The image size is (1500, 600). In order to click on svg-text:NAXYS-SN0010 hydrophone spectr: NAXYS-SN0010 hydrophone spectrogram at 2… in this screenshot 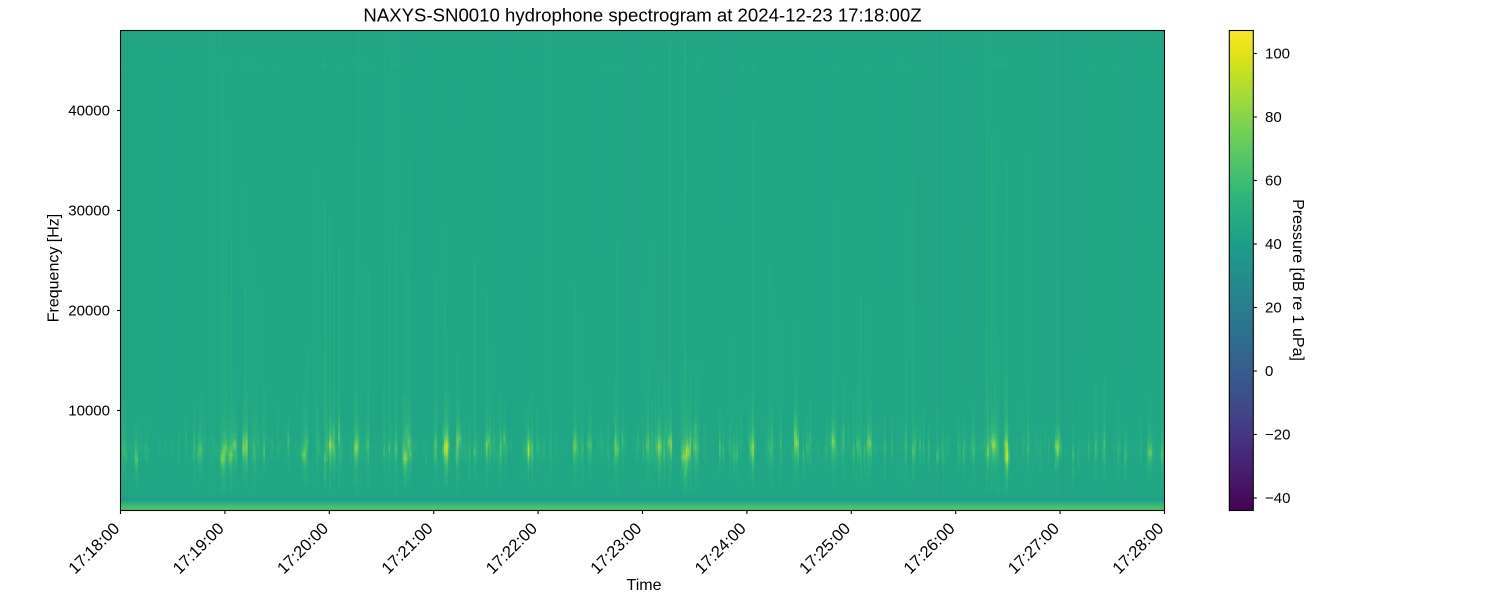, I will do `click(642, 15)`.